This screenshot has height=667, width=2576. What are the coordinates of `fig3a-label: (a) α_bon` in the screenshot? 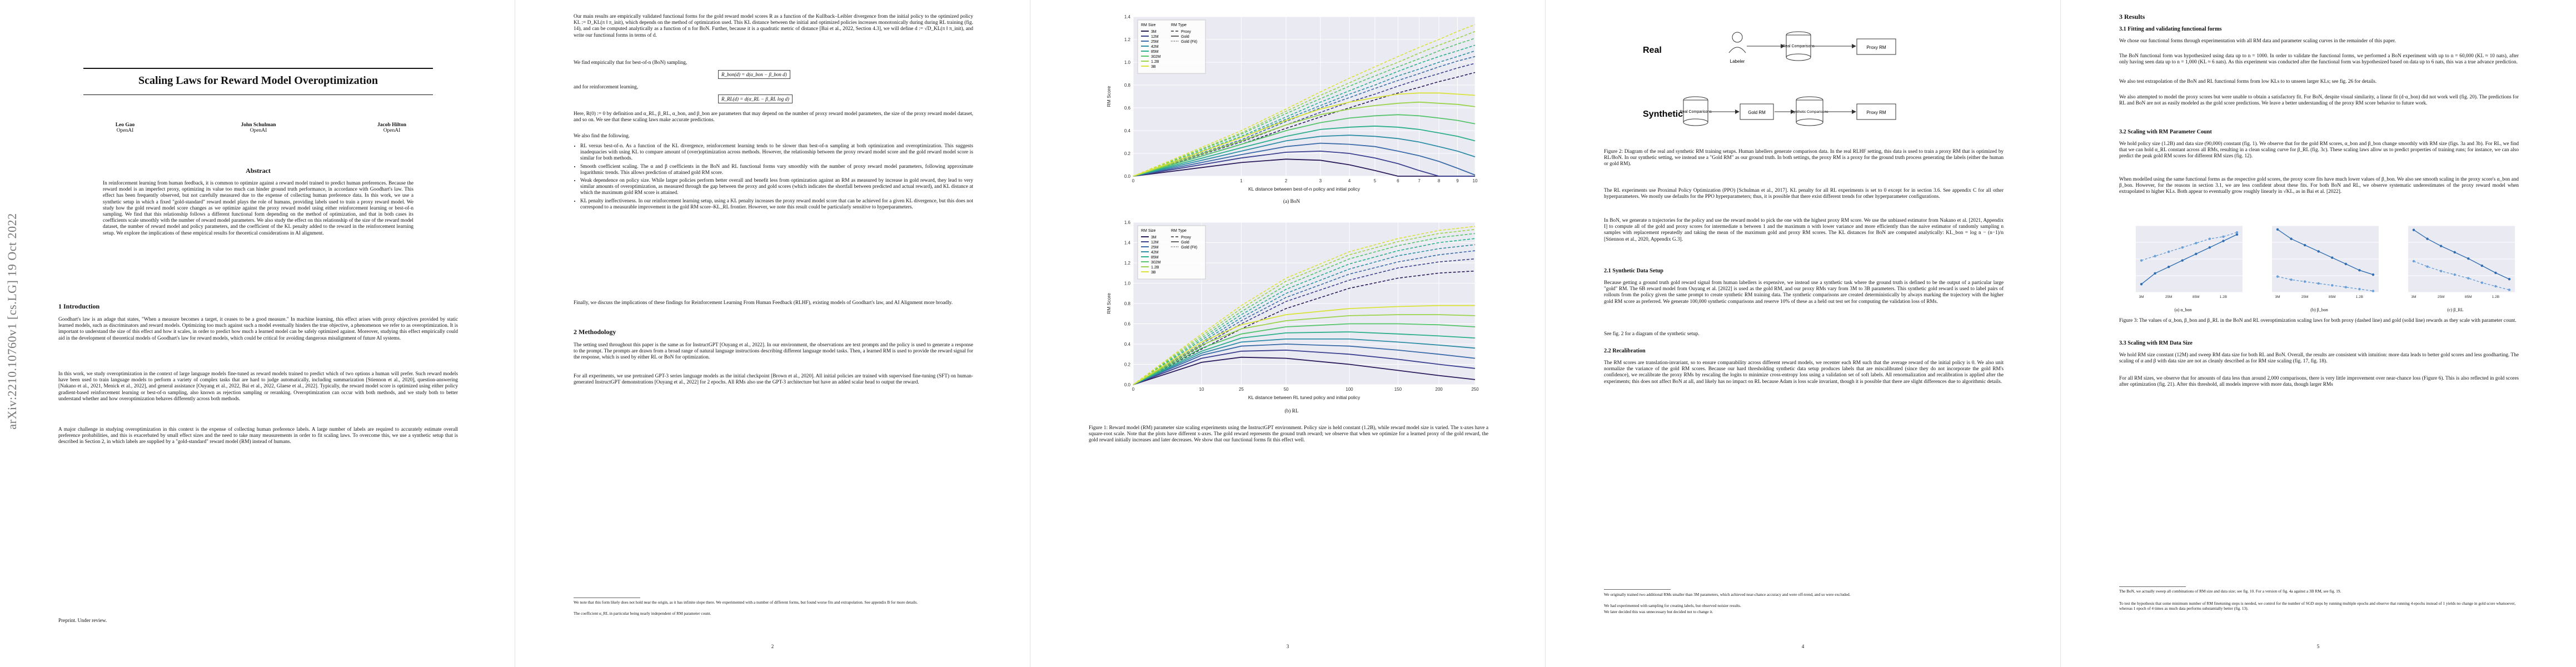 It's located at (2183, 309).